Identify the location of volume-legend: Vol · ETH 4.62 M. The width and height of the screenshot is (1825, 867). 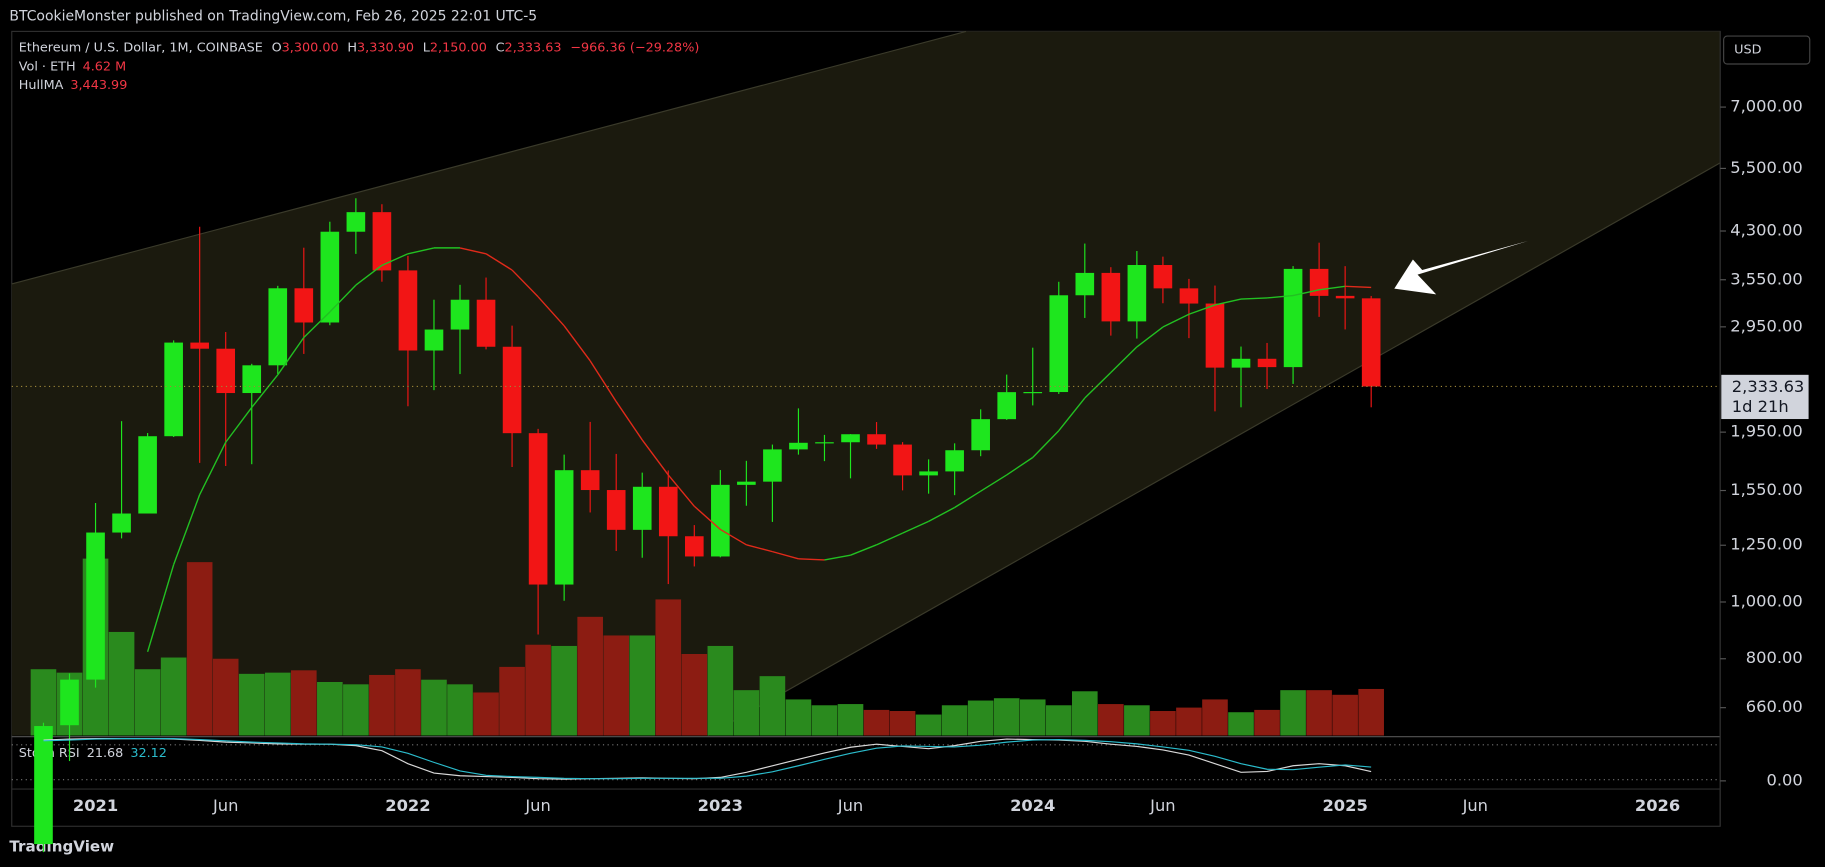
(72, 66).